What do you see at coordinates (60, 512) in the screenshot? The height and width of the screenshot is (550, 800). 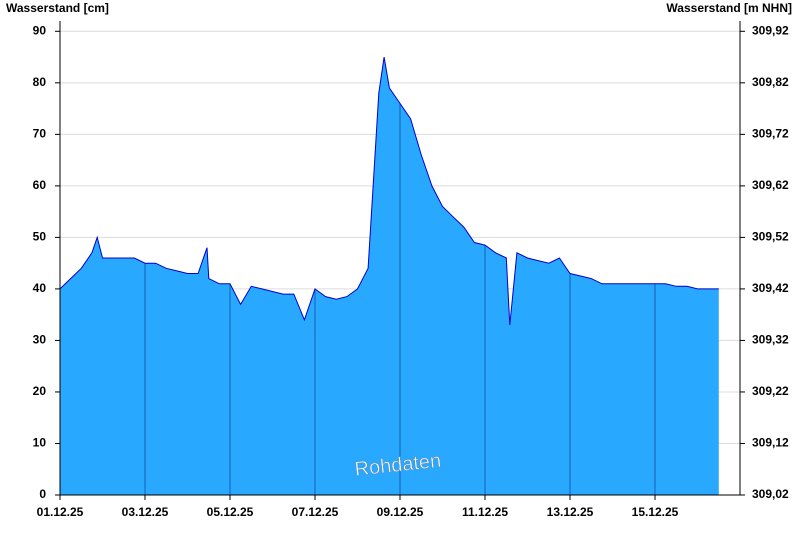 I see `x-tick-label: 01.12.25` at bounding box center [60, 512].